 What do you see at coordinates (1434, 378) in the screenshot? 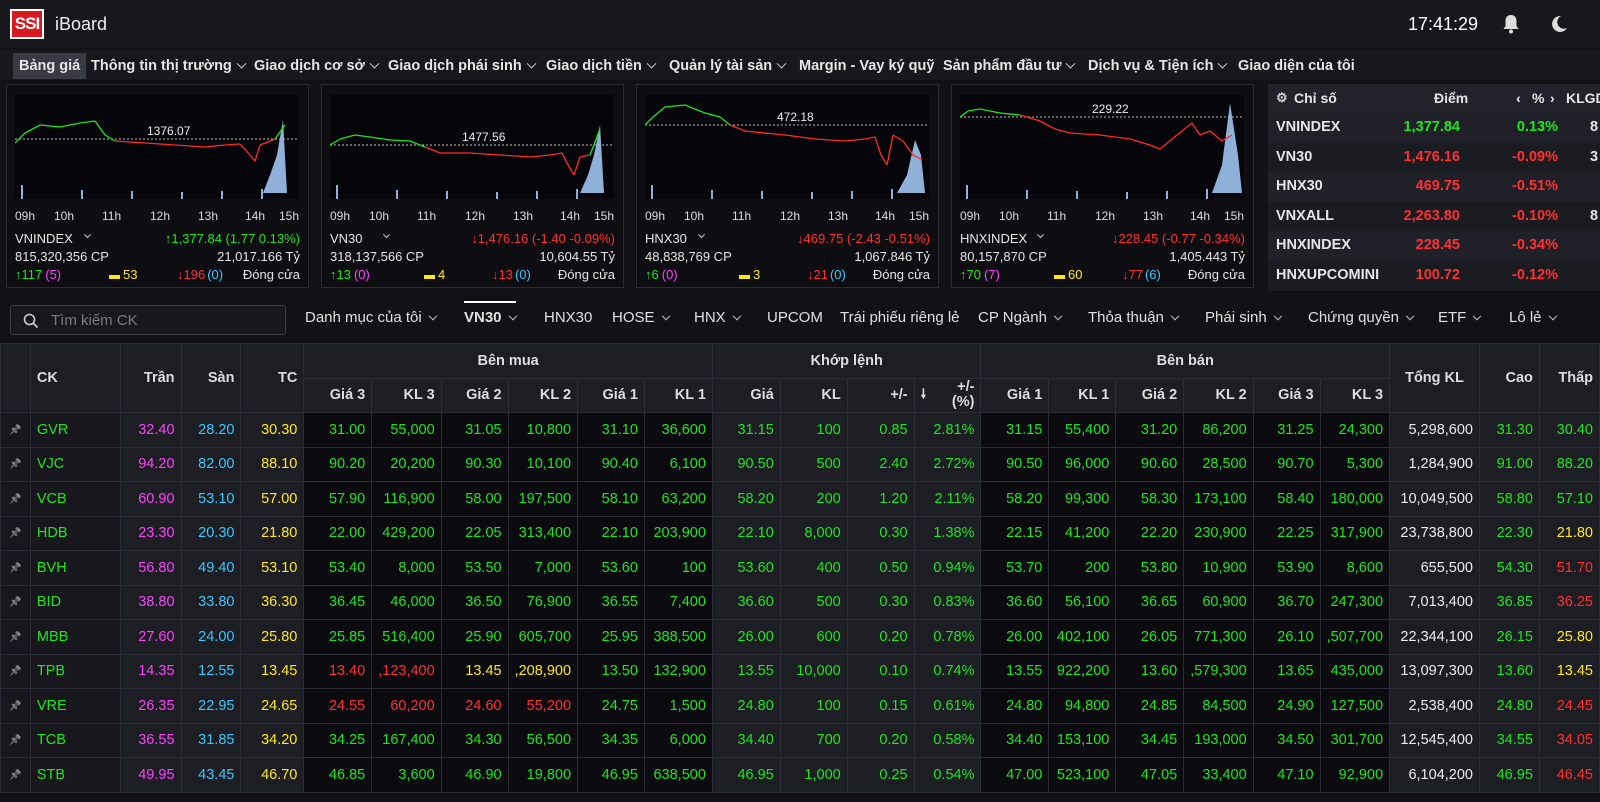
I see `col-tong-kl: Tổng KL` at bounding box center [1434, 378].